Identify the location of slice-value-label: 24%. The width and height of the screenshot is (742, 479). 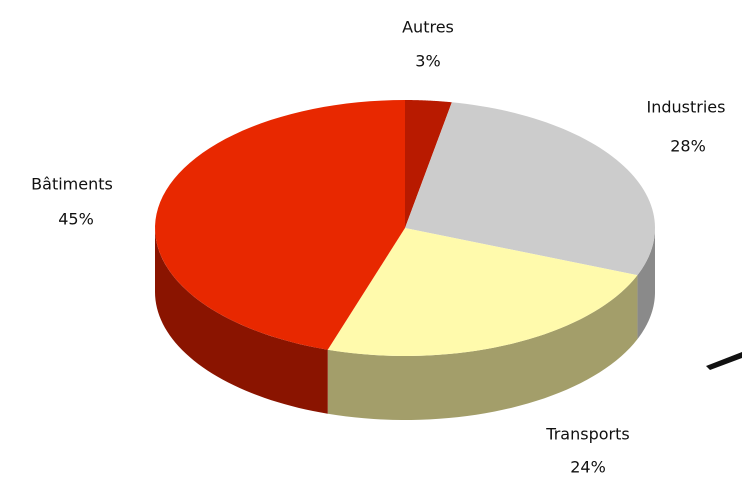
(588, 467).